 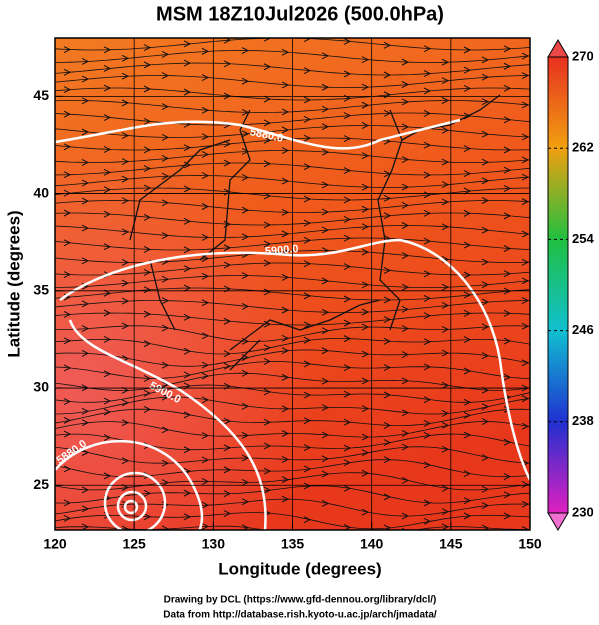 What do you see at coordinates (41, 290) in the screenshot?
I see `y-tick-label: 35` at bounding box center [41, 290].